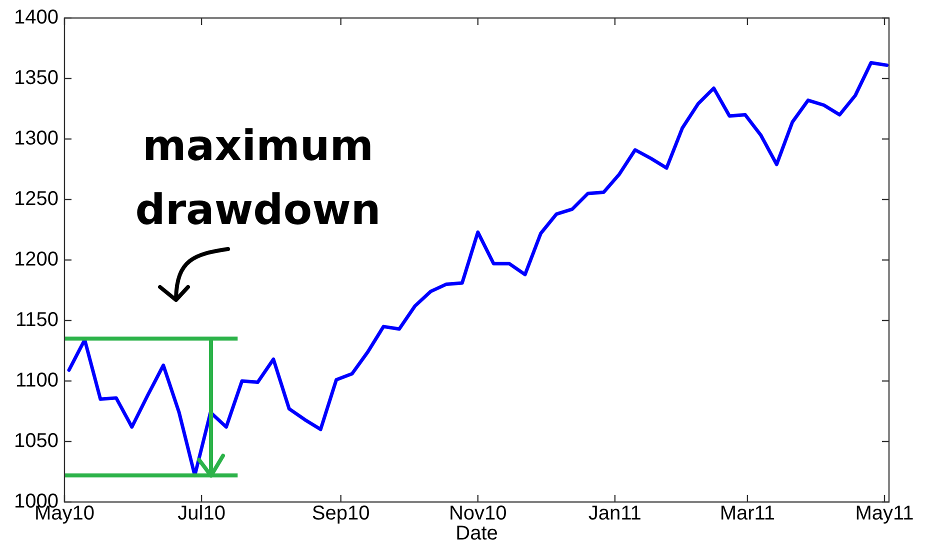 This screenshot has height=546, width=925. What do you see at coordinates (615, 513) in the screenshot?
I see `x-tick-label: Jan11` at bounding box center [615, 513].